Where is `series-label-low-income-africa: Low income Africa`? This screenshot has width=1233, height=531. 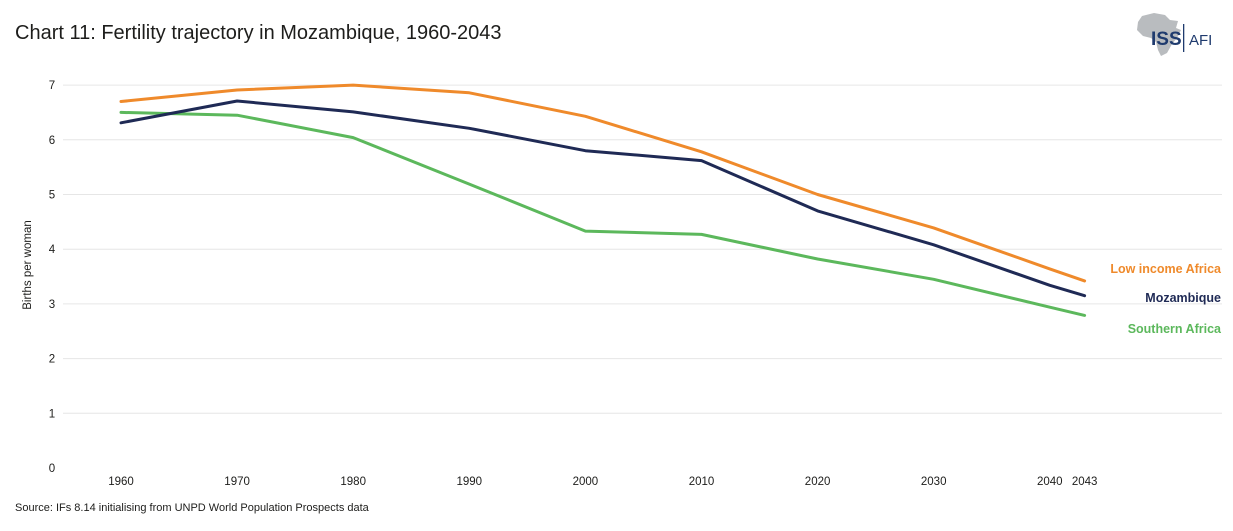
series-label-low-income-africa: Low income Africa is located at coordinates (1166, 269).